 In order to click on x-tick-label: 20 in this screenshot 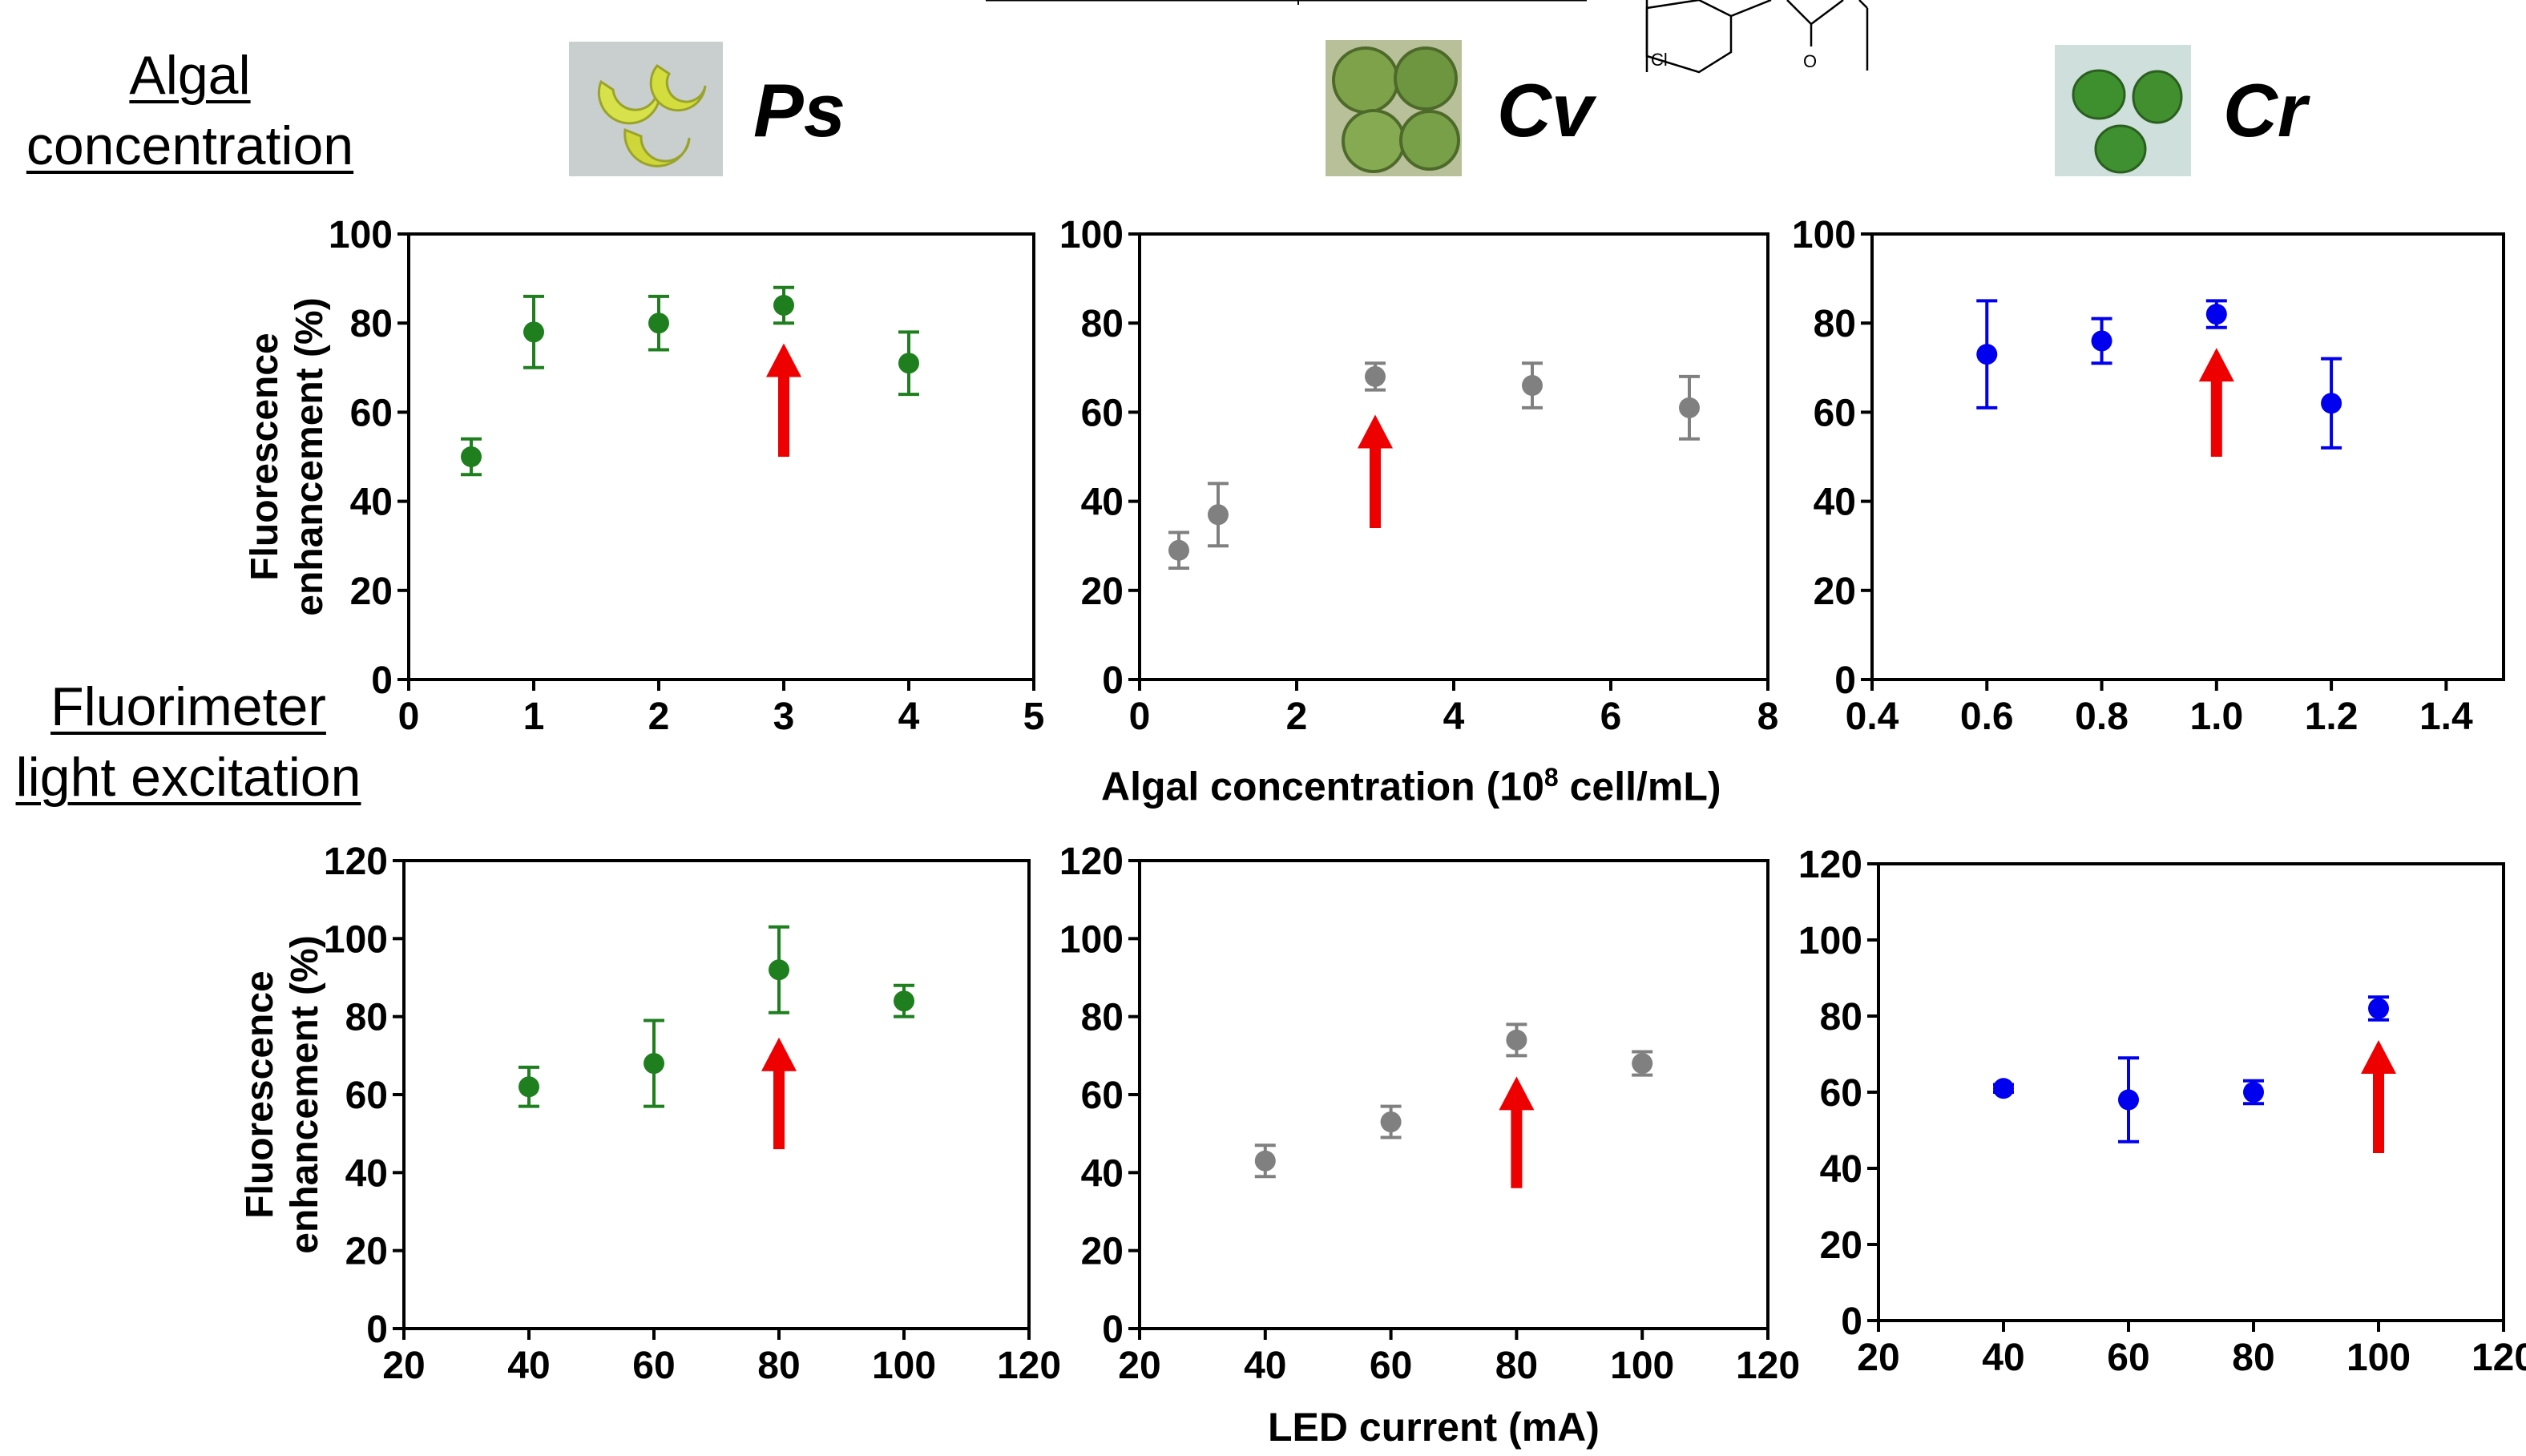, I will do `click(403, 1366)`.